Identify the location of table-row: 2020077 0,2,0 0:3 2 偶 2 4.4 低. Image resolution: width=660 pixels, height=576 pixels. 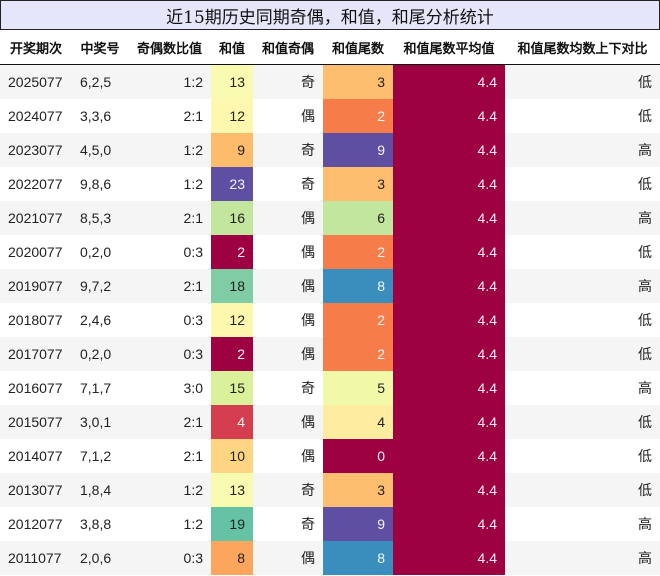
(330, 251).